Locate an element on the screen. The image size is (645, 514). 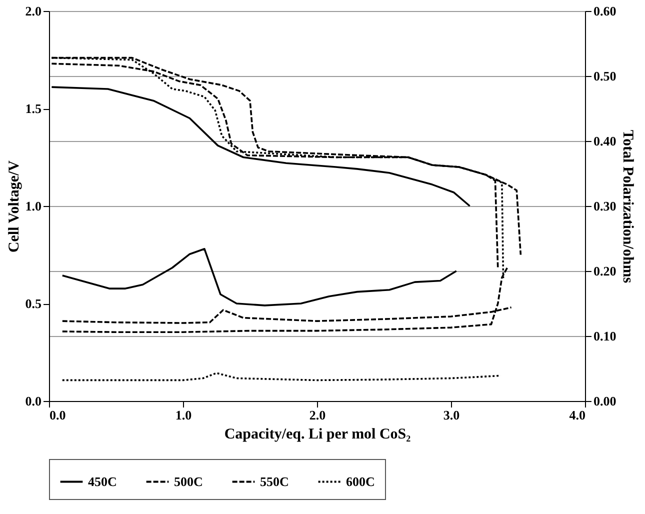
legend-label: 550C is located at coordinates (274, 481).